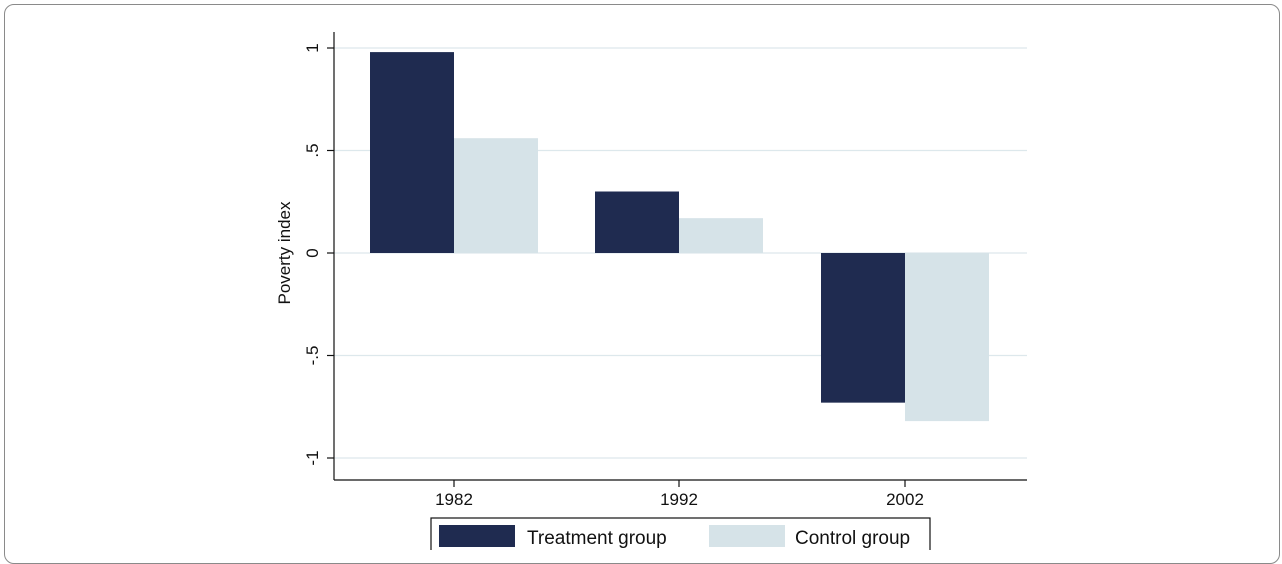 The width and height of the screenshot is (1282, 564). Describe the element at coordinates (477, 536) in the screenshot. I see `legend-swatch-treatment` at that location.